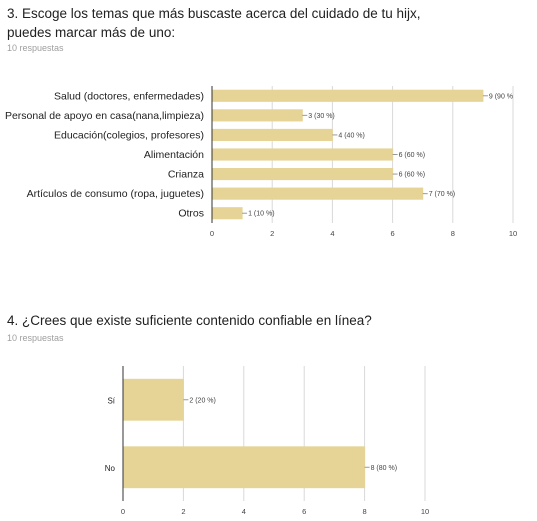  Describe the element at coordinates (91, 32) in the screenshot. I see `question-3-title-line2: puedes marcar más de uno:` at that location.